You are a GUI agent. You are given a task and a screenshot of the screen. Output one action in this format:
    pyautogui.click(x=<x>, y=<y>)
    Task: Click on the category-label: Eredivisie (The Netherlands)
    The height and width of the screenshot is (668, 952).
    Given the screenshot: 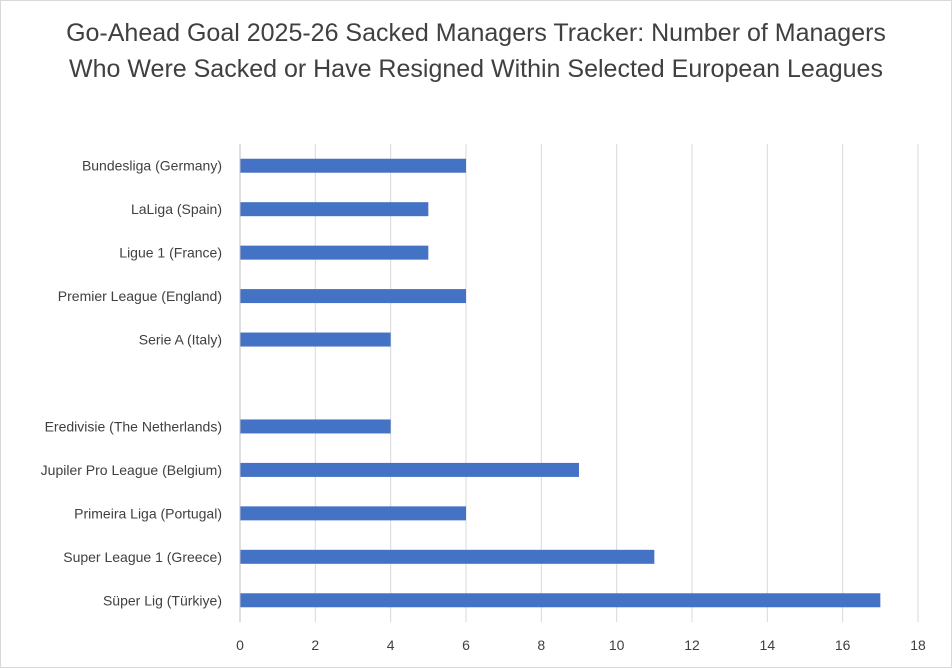 What is the action you would take?
    pyautogui.click(x=133, y=426)
    